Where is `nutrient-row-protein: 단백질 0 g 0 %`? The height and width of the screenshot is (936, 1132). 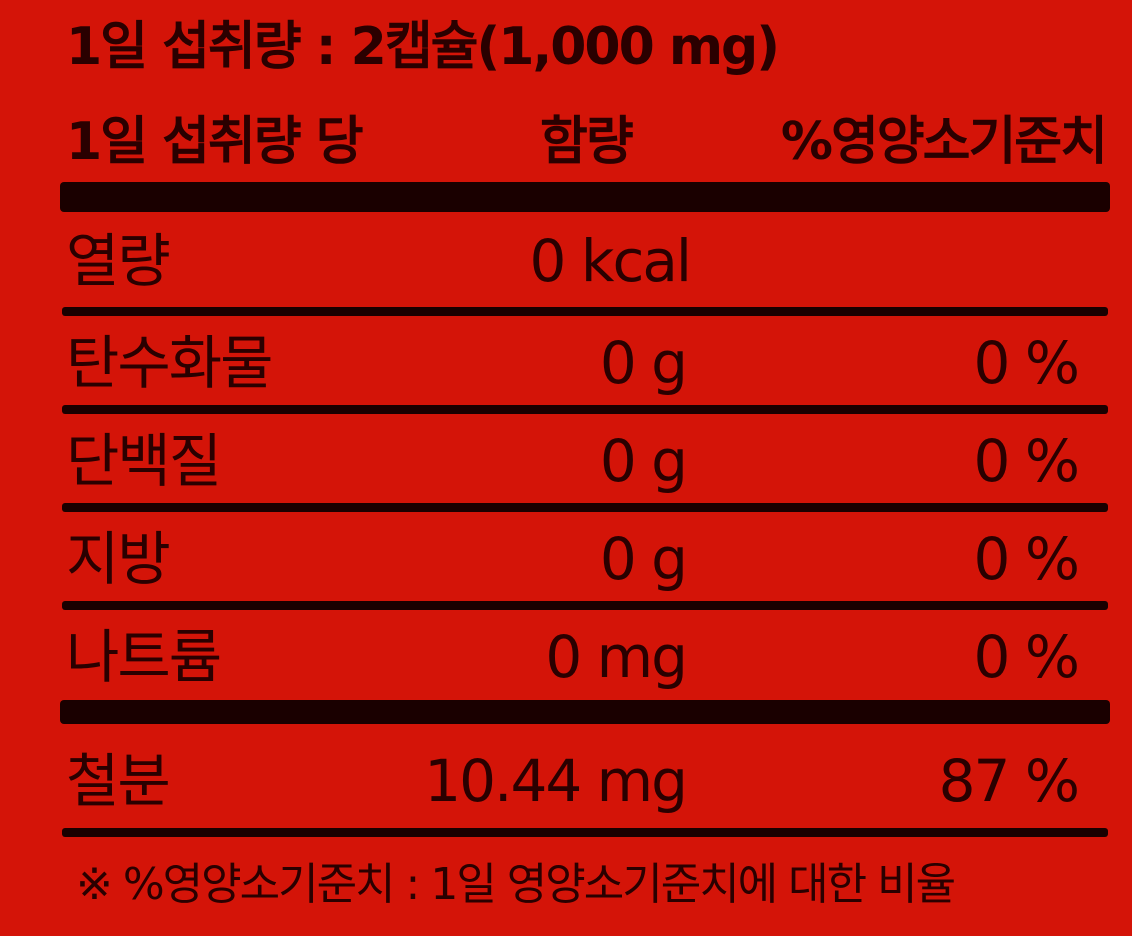
nutrient-row-protein: 단백질 0 g 0 % is located at coordinates (576, 461).